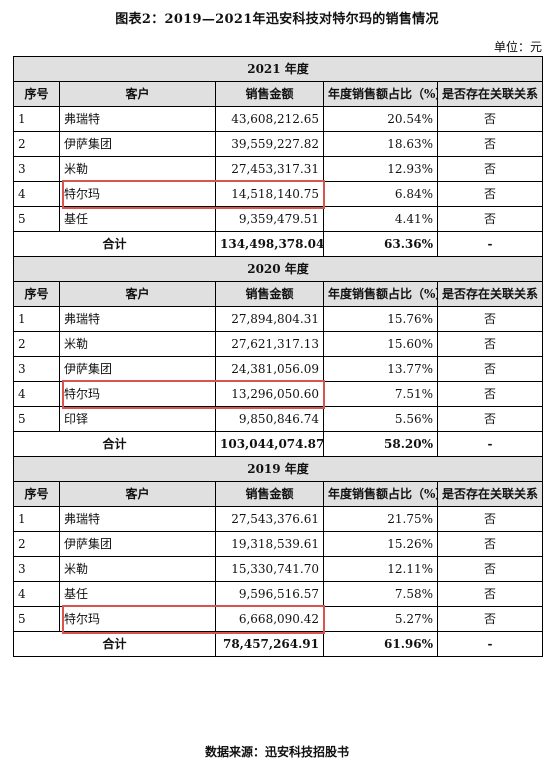 The image size is (554, 773). Describe the element at coordinates (380, 544) in the screenshot. I see `row-pct: 15.26%` at that location.